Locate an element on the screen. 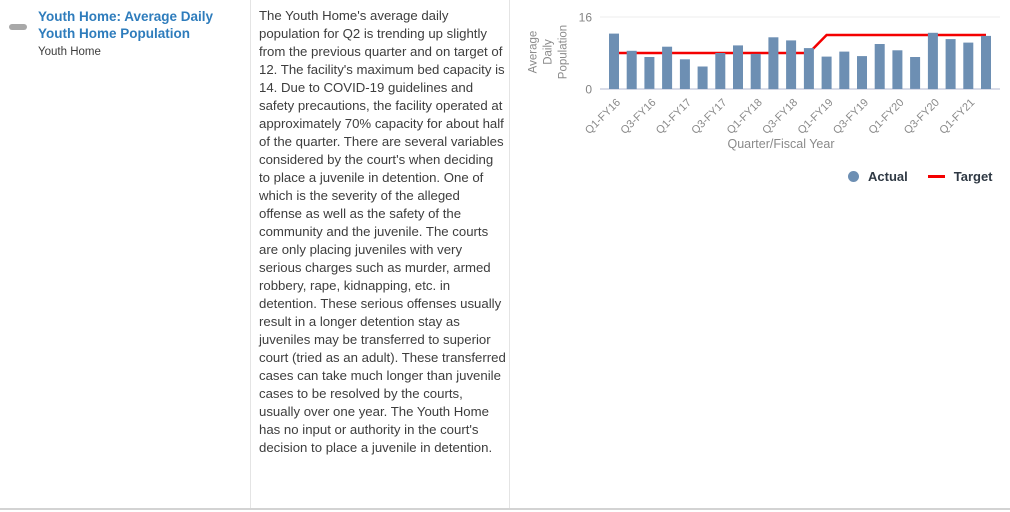 The width and height of the screenshot is (1010, 512). drag-handle-icon is located at coordinates (18, 27).